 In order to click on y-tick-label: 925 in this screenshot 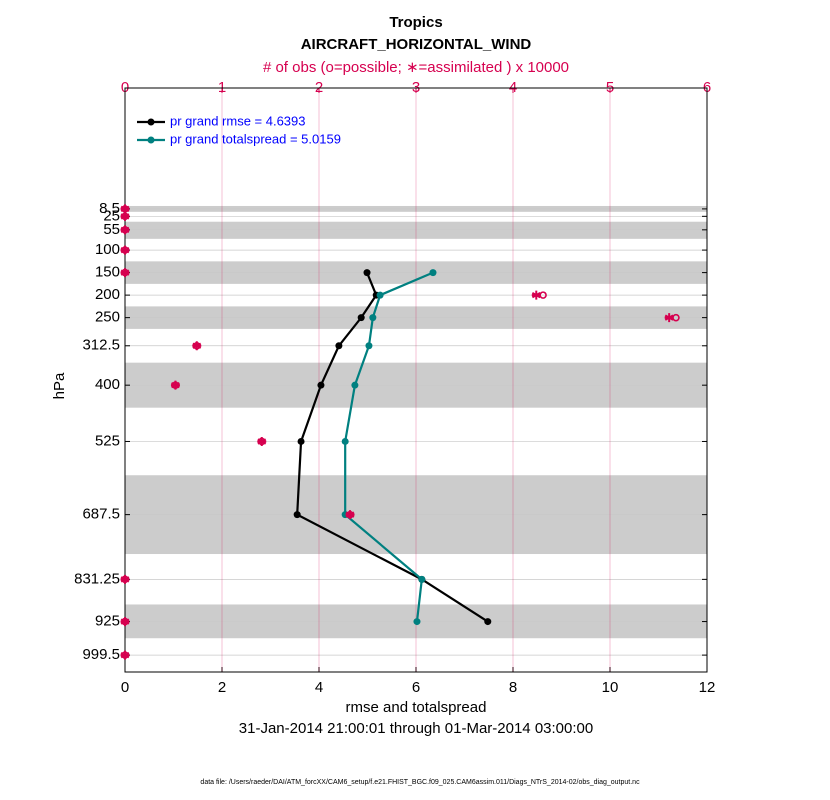, I will do `click(107, 621)`.